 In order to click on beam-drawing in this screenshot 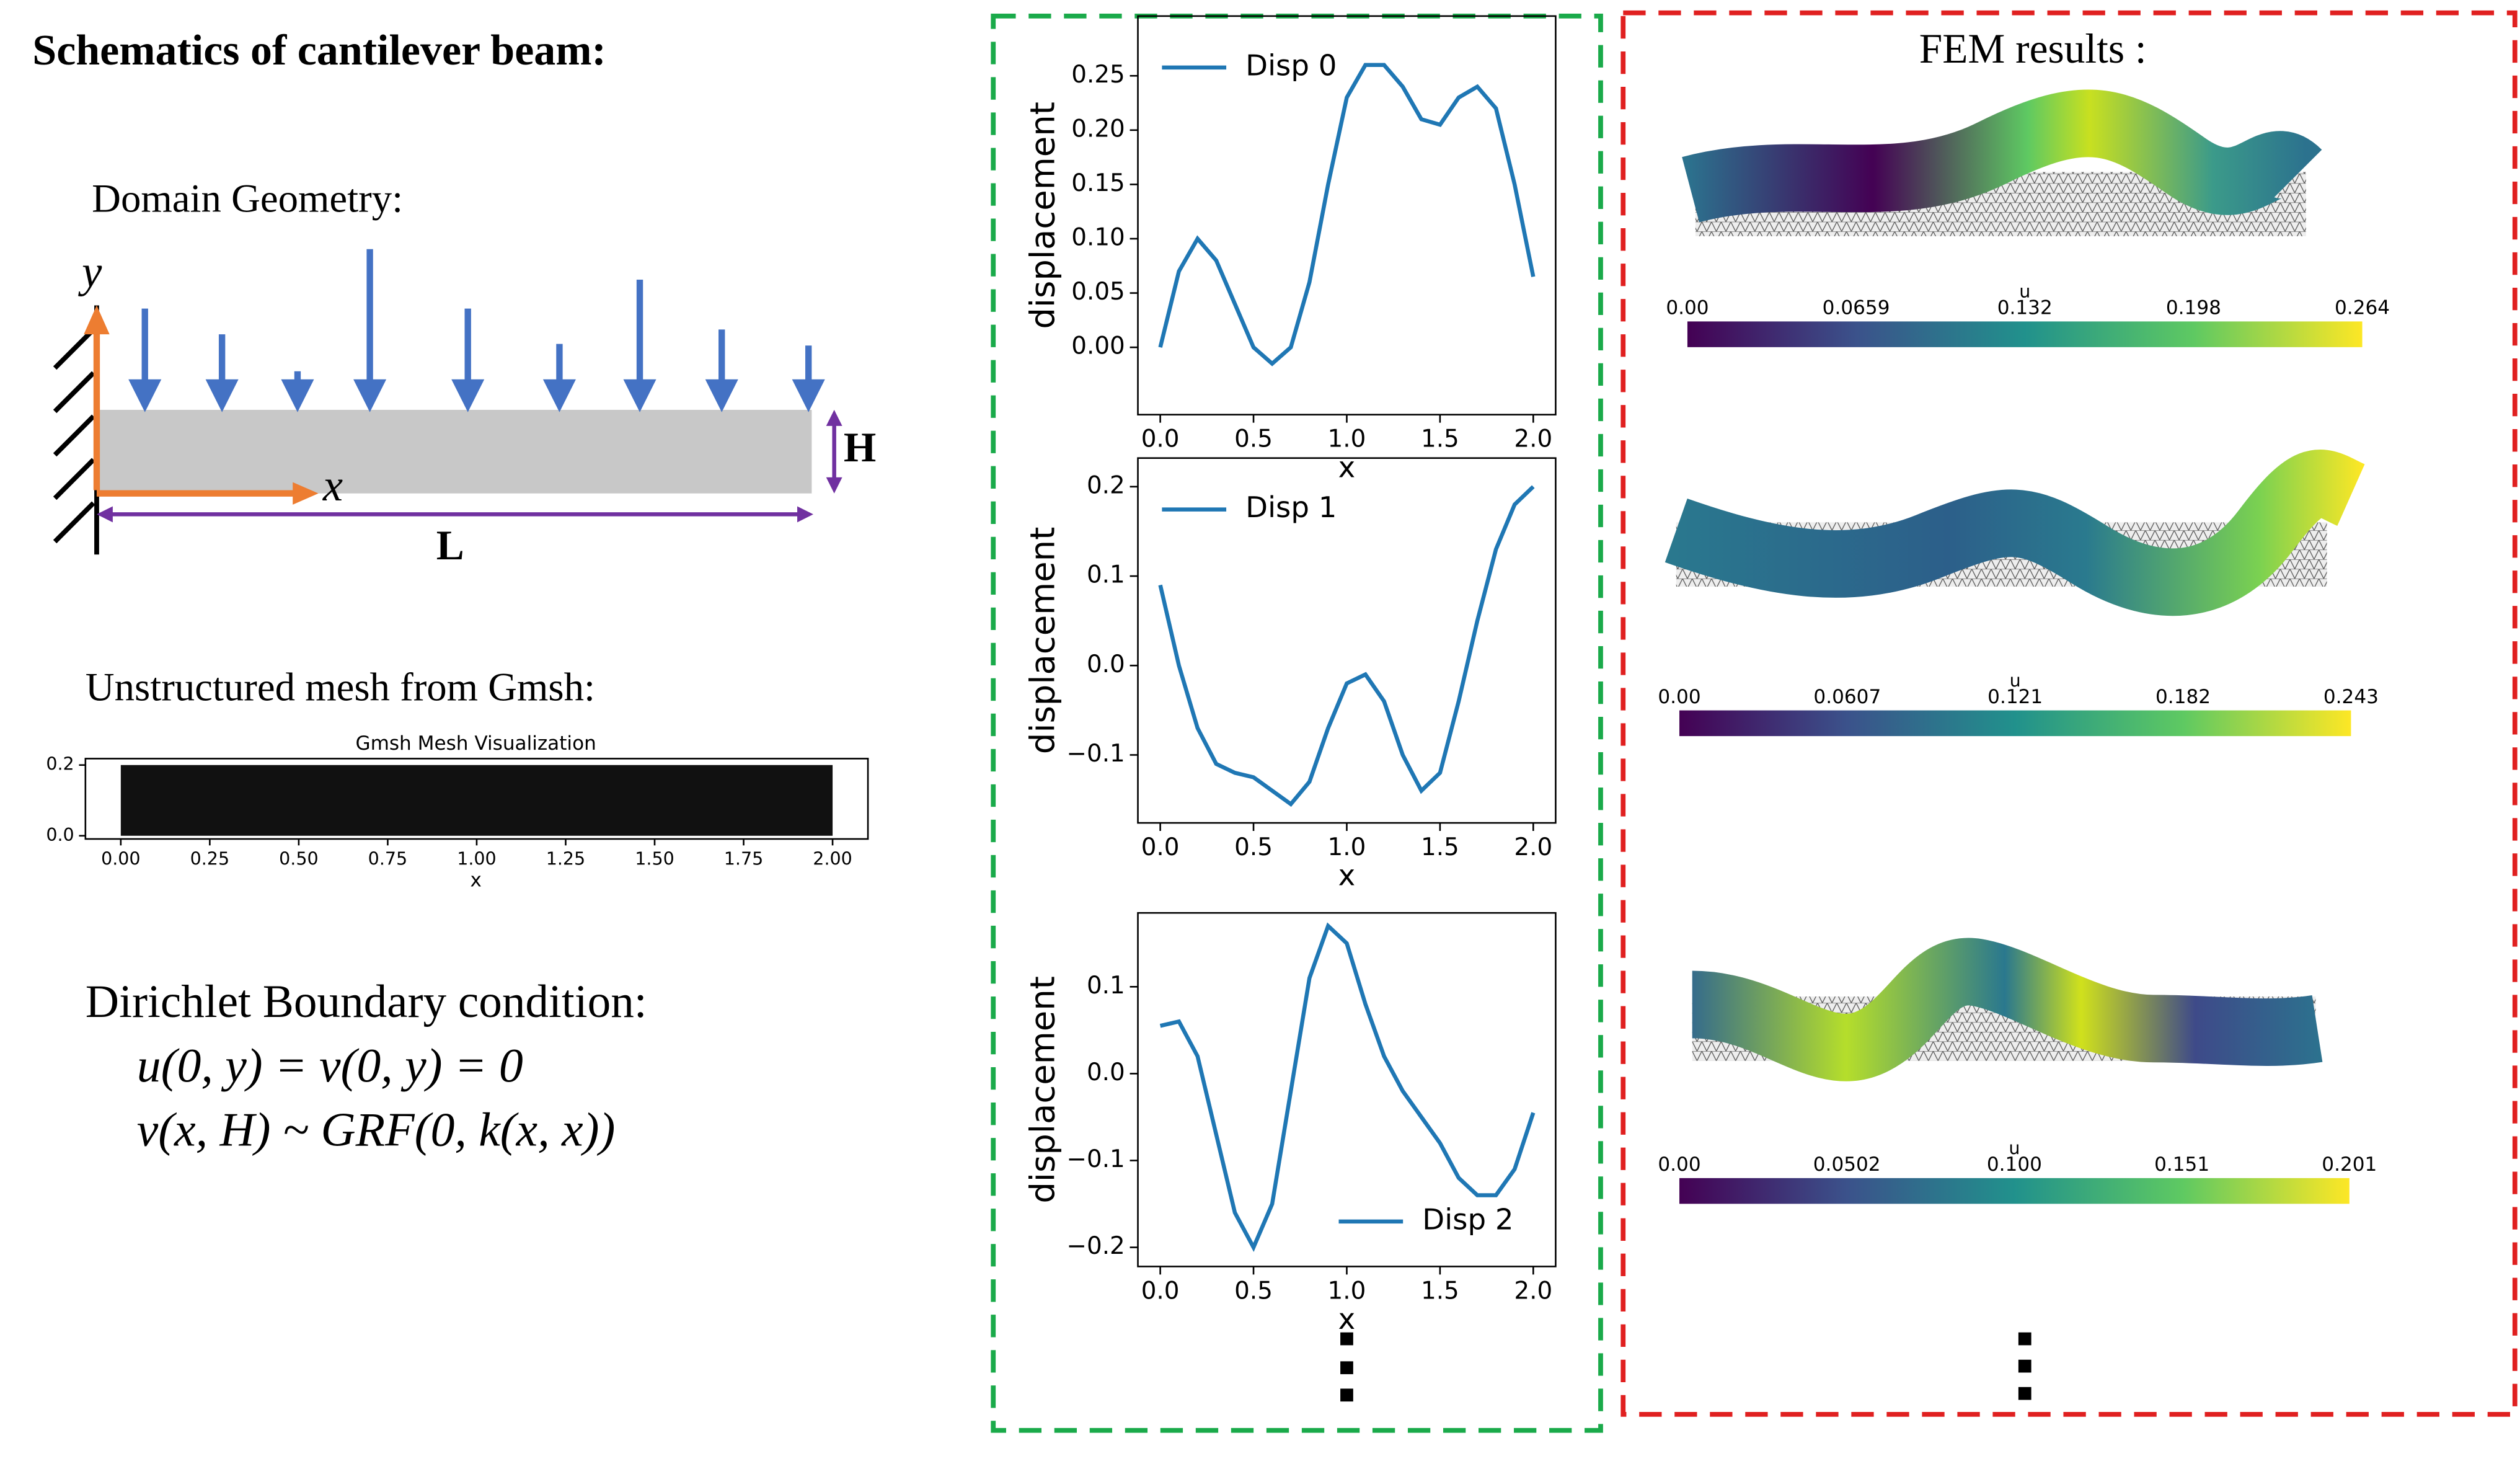, I will do `click(447, 402)`.